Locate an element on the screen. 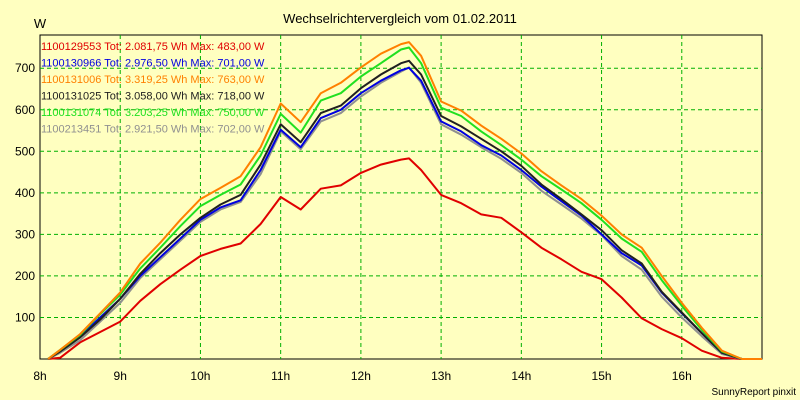  x-tick-label: 16h is located at coordinates (682, 376).